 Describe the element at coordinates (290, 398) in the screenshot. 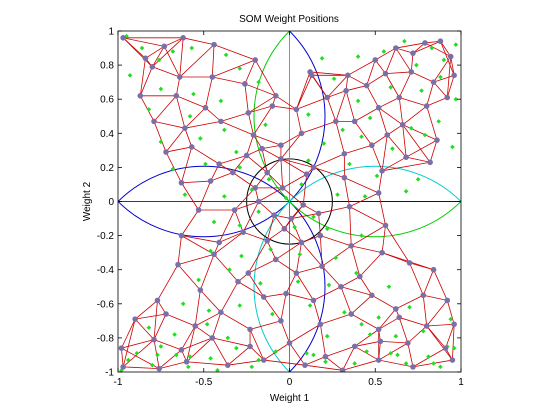

I see `x-axis-label: Weight 1` at that location.